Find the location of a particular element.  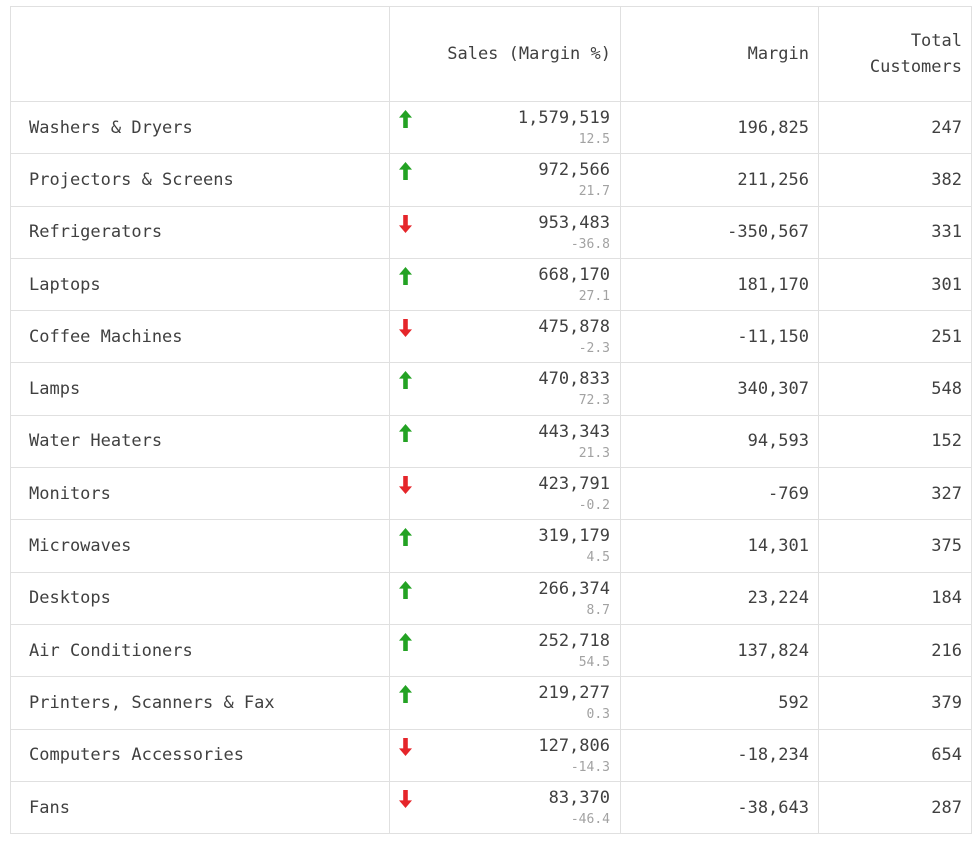

total-customers-cell: 216 is located at coordinates (895, 650).